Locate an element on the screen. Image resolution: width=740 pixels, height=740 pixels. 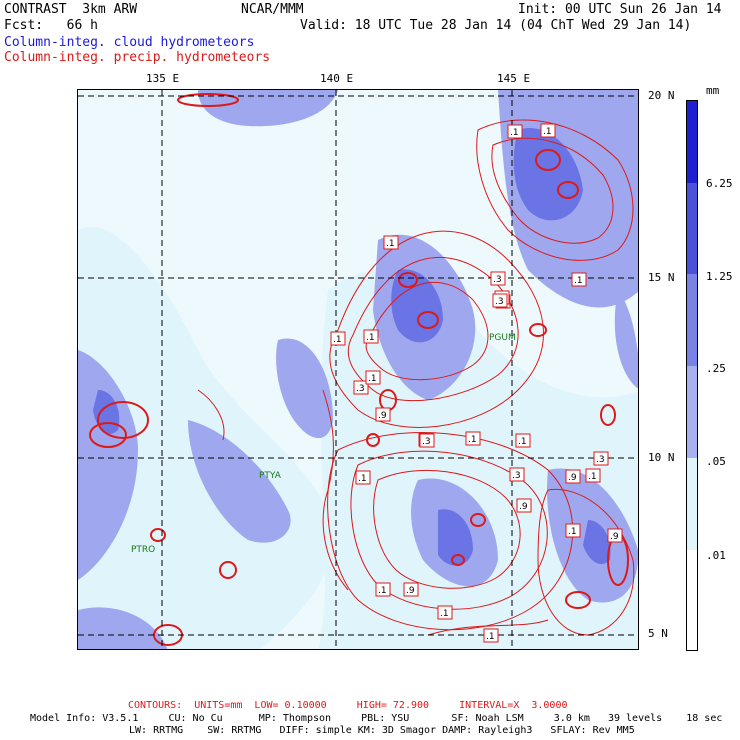
lon-label-135: 135 E is located at coordinates (163, 78).